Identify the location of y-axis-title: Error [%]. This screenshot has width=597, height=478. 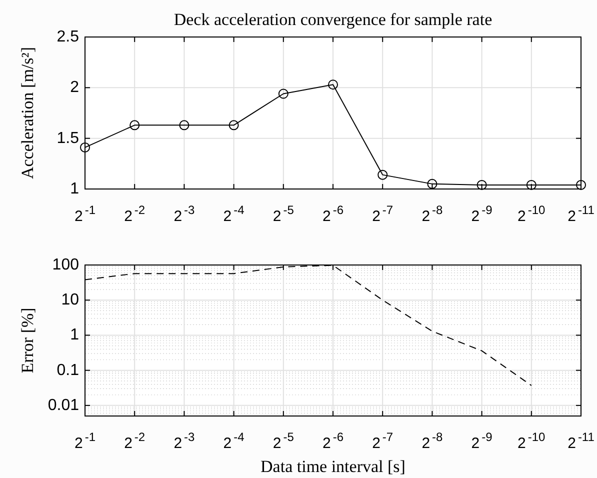
(27, 341).